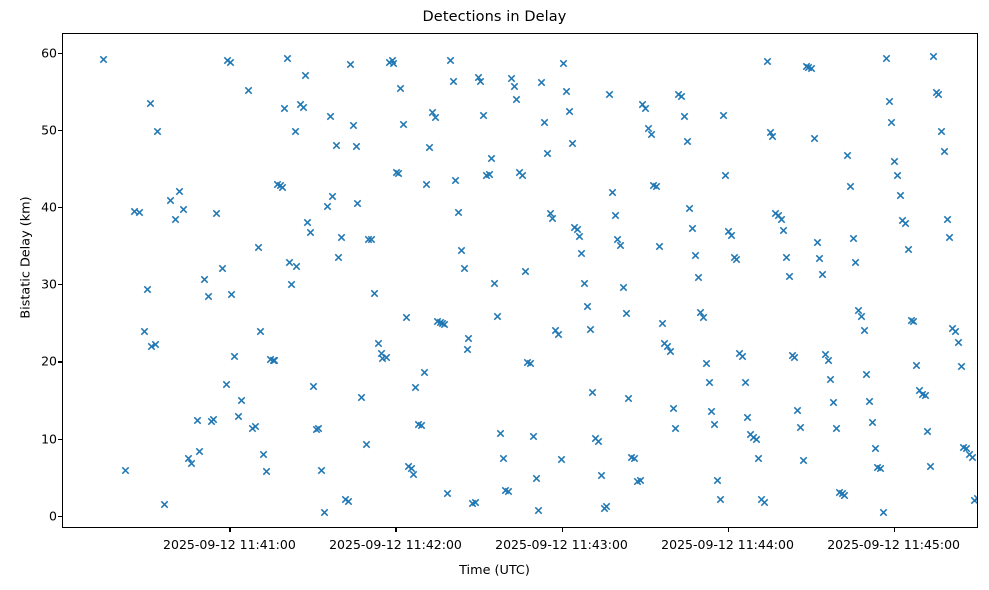  What do you see at coordinates (49, 207) in the screenshot?
I see `y-tick-label: 40` at bounding box center [49, 207].